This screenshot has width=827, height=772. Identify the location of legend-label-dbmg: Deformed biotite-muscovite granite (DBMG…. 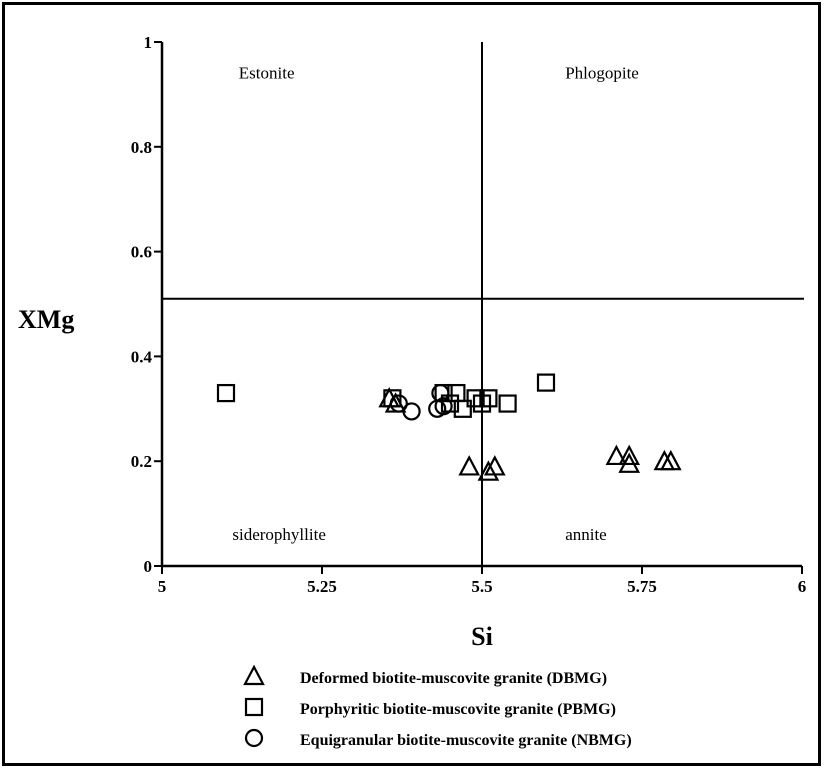
(453, 678).